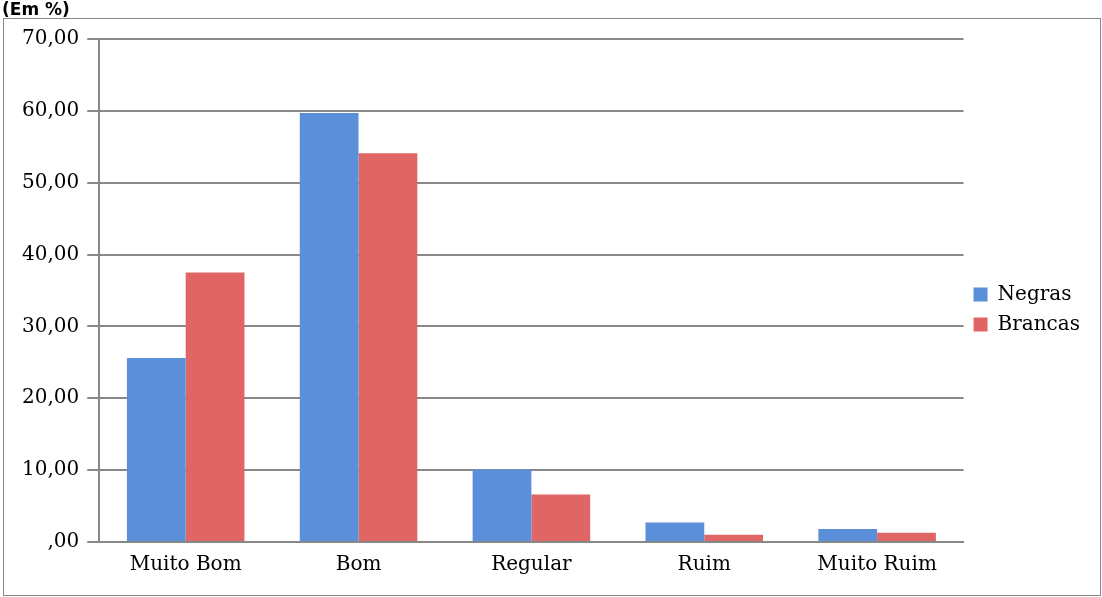 The height and width of the screenshot is (597, 1102). What do you see at coordinates (358, 563) in the screenshot?
I see `x-tick-label: Bom` at bounding box center [358, 563].